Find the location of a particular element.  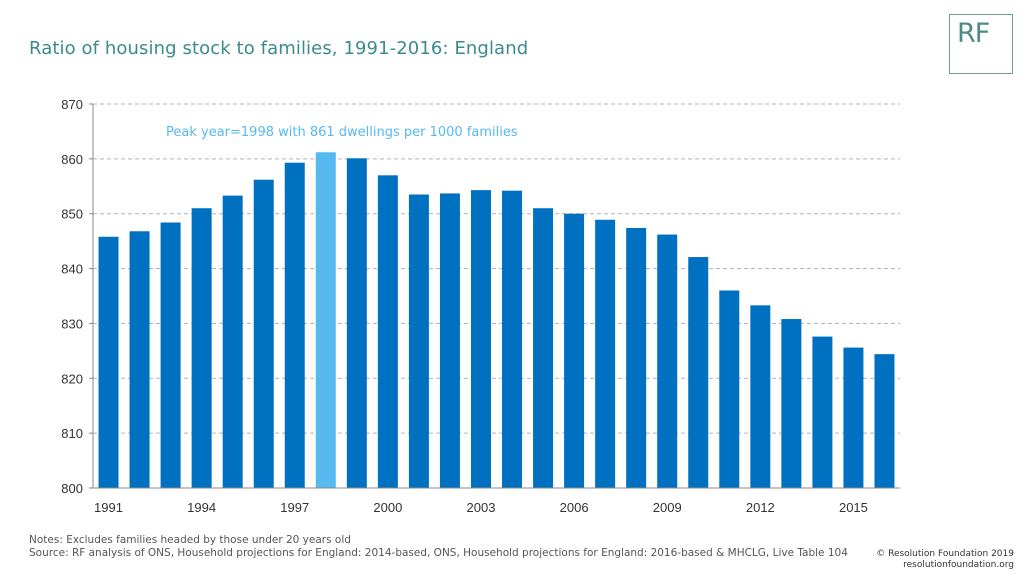

x-tick-label: 2009 is located at coordinates (667, 507).